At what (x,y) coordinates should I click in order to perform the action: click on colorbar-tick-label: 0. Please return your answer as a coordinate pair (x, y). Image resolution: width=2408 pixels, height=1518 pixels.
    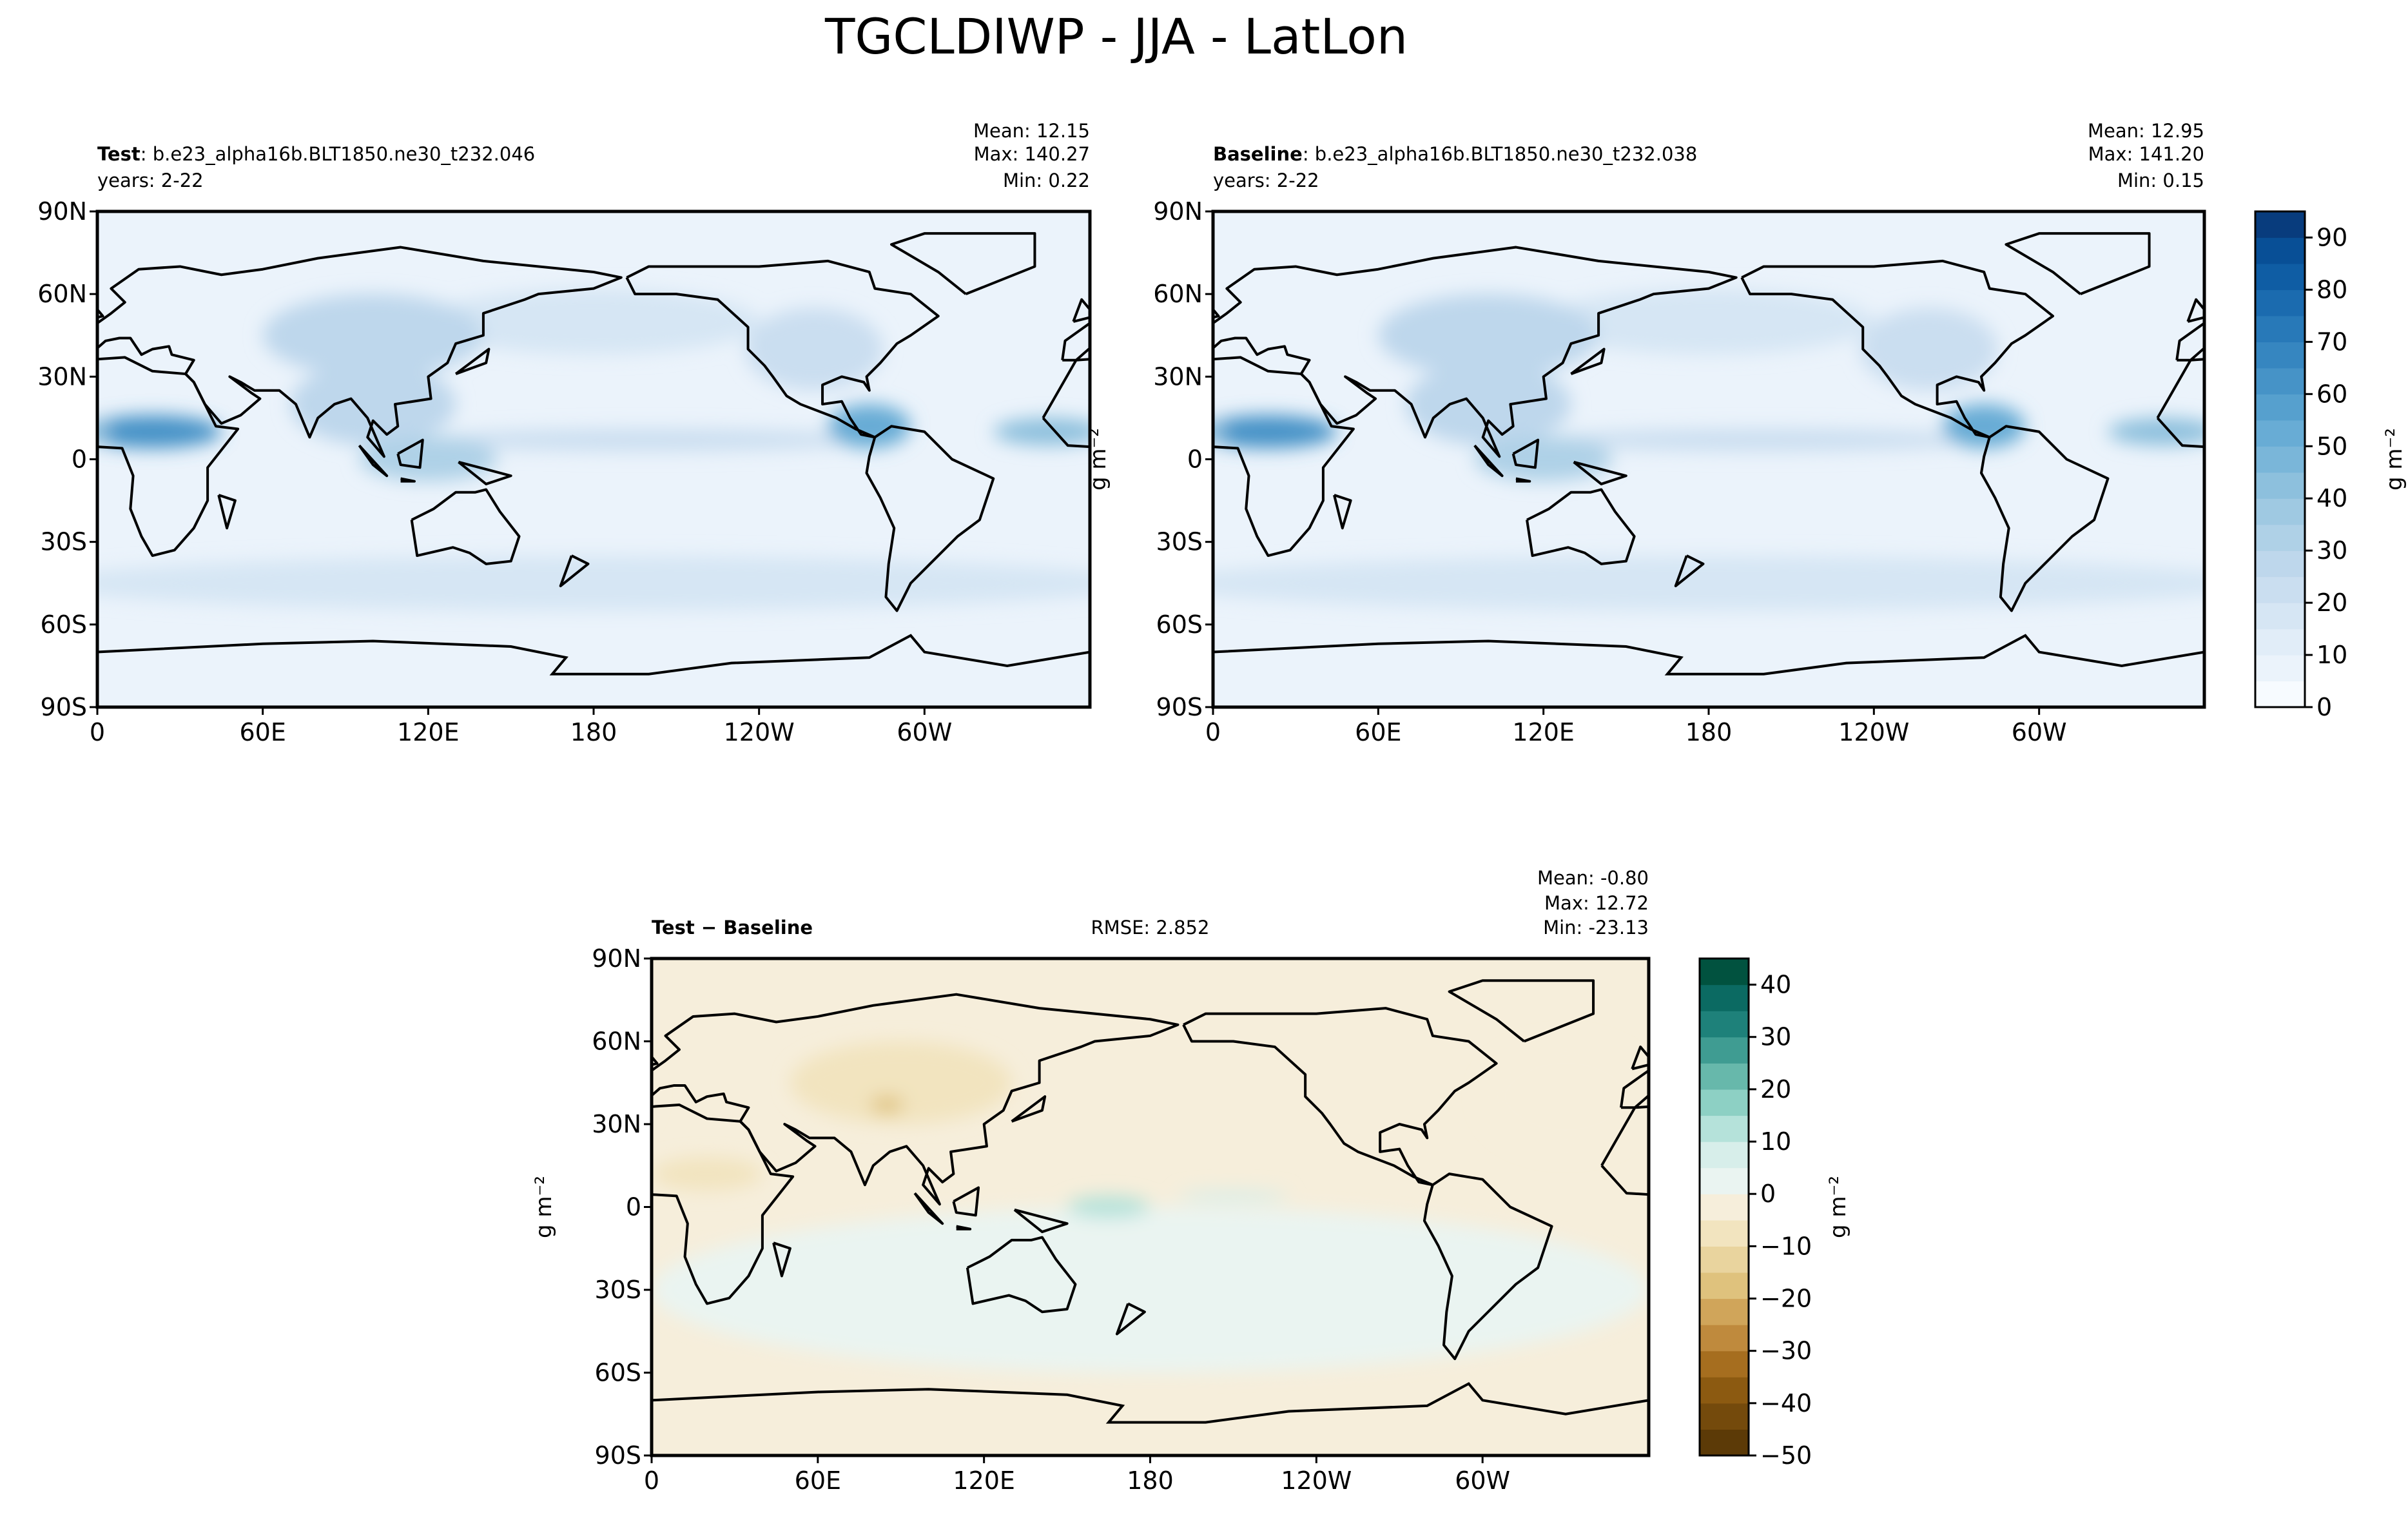
    Looking at the image, I should click on (1768, 1194).